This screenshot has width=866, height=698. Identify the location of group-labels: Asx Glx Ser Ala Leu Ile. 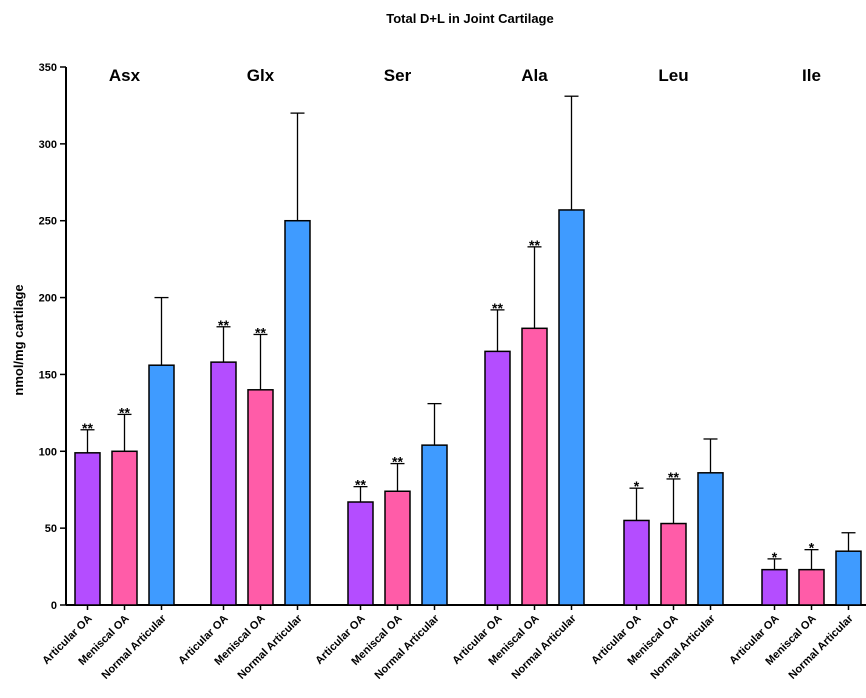
(465, 75).